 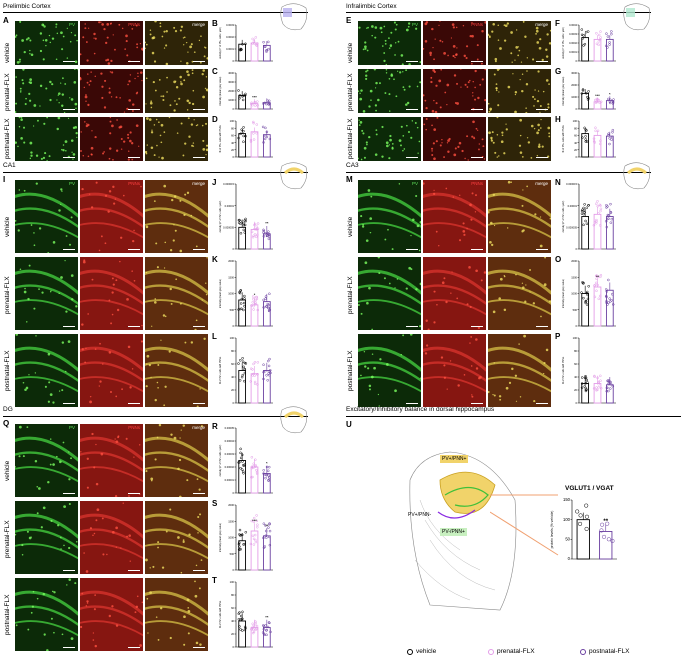 What do you see at coordinates (558, 182) in the screenshot?
I see `panel-letter: N` at bounding box center [558, 182].